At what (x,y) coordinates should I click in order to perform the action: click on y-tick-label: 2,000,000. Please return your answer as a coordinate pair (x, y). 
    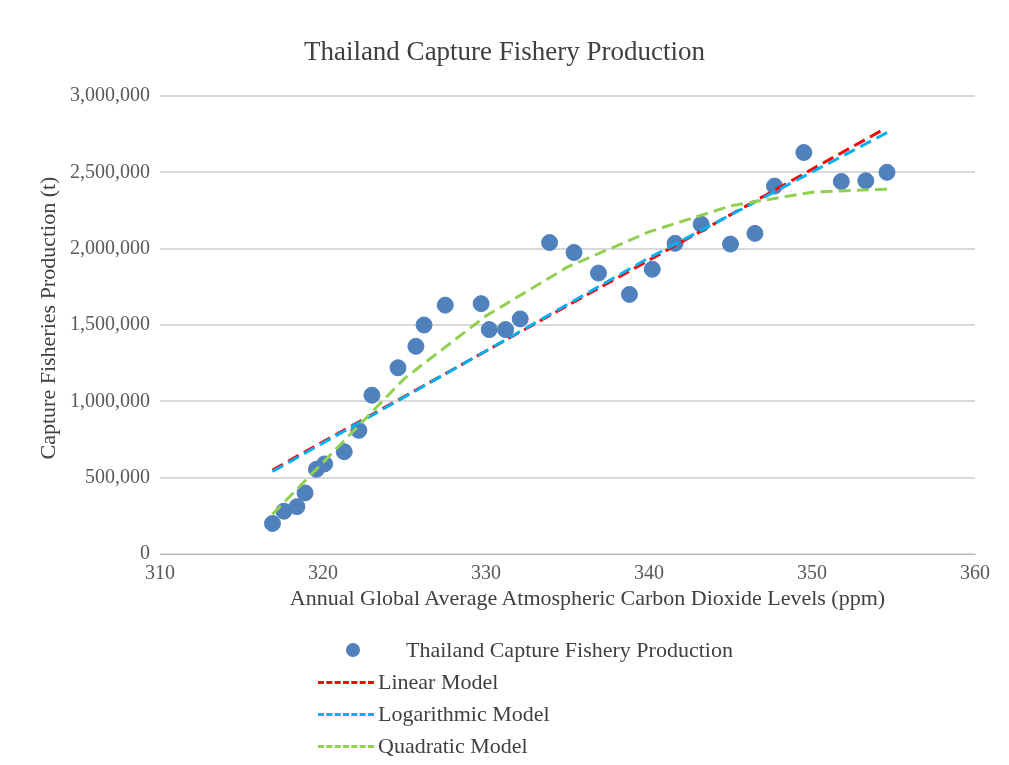
    Looking at the image, I should click on (110, 246).